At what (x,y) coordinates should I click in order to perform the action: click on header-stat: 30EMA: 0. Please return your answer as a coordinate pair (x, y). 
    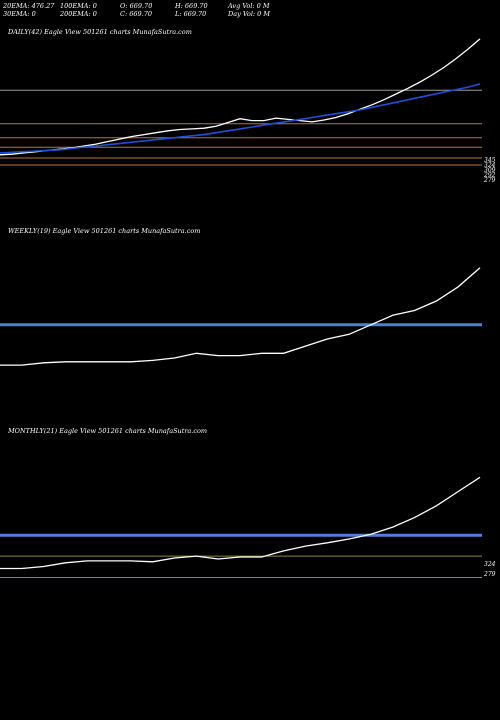
    Looking at the image, I should click on (19, 14).